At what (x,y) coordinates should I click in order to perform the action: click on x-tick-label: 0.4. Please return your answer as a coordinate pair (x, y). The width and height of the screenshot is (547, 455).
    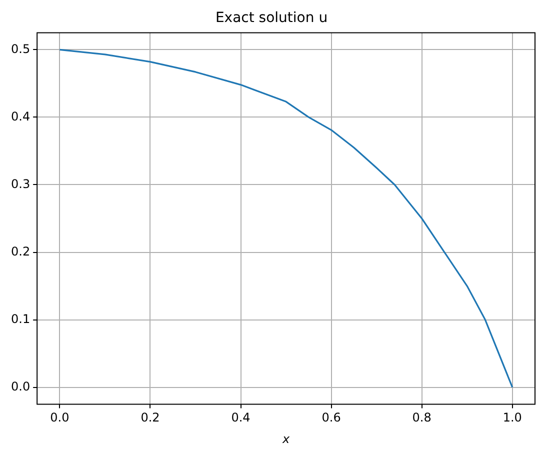
    Looking at the image, I should click on (240, 417).